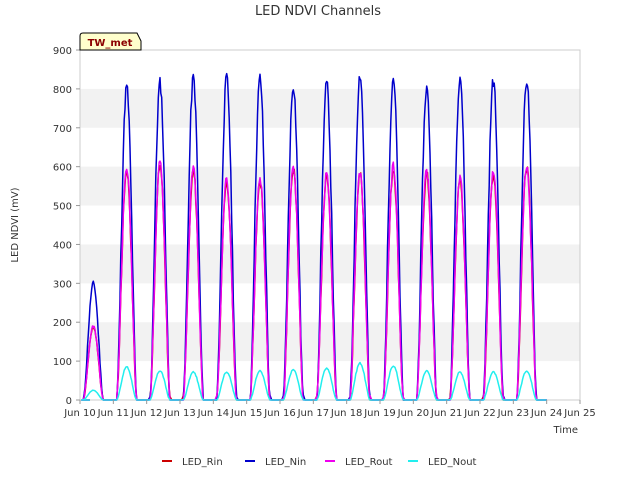  I want to click on x-tick-label: Jun 10, so click(79, 413).